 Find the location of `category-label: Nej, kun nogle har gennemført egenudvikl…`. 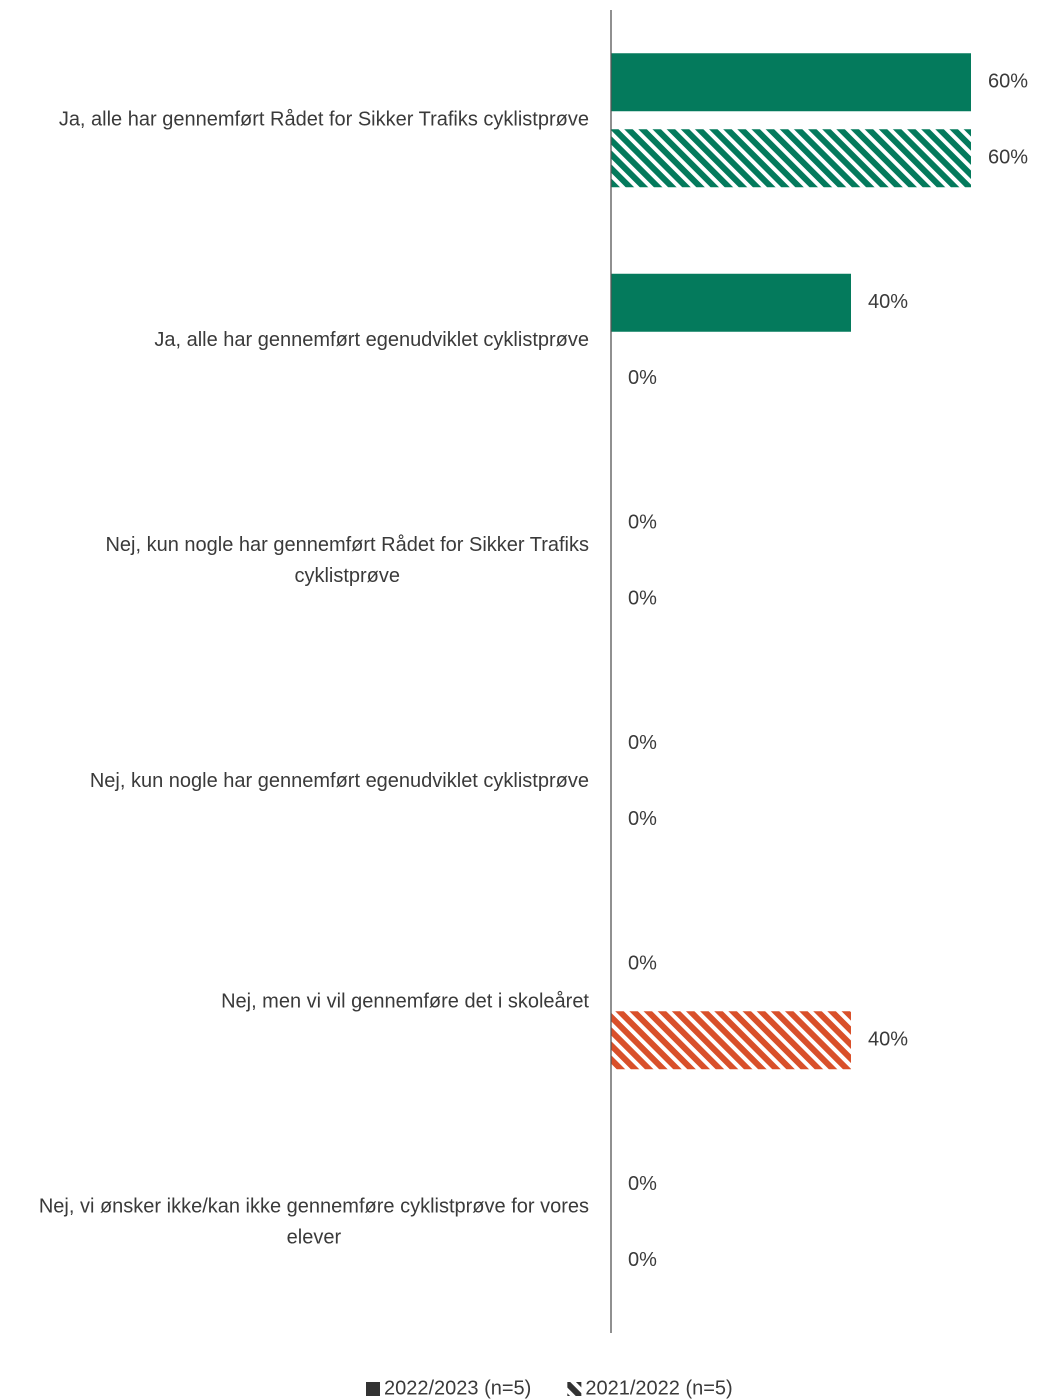

category-label: Nej, kun nogle har gennemført egenudvikl… is located at coordinates (339, 781).